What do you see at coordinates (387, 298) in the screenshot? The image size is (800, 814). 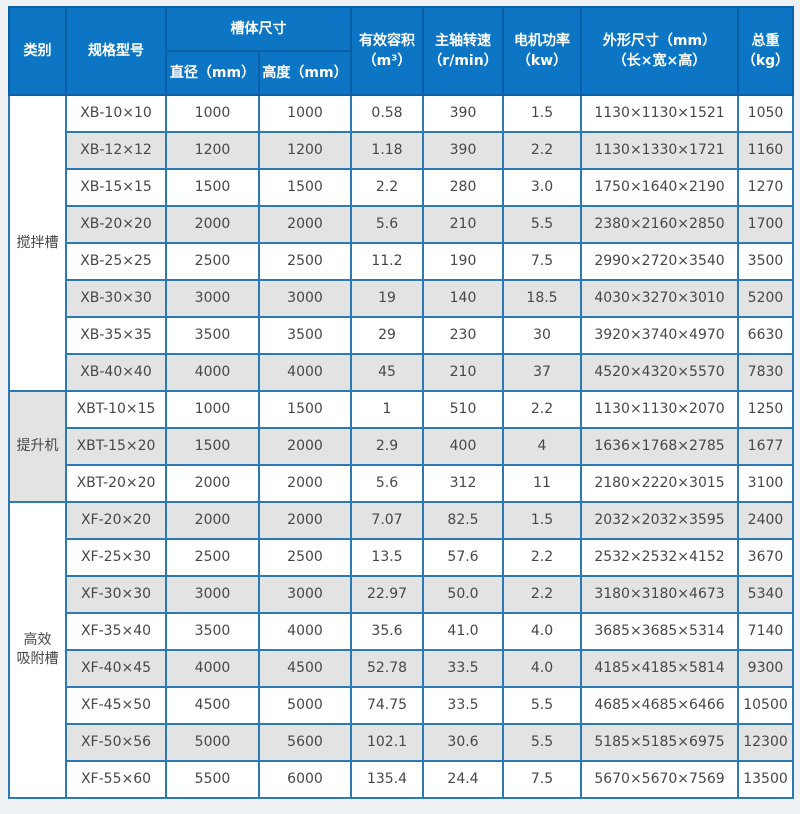 I see `cell-volume: 19` at bounding box center [387, 298].